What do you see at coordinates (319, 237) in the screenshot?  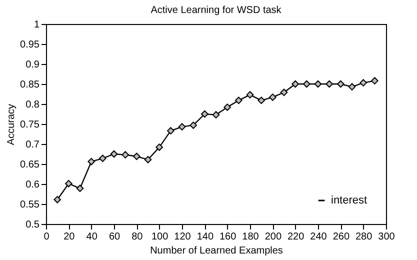 I see `x-tick-label: 240` at bounding box center [319, 237].